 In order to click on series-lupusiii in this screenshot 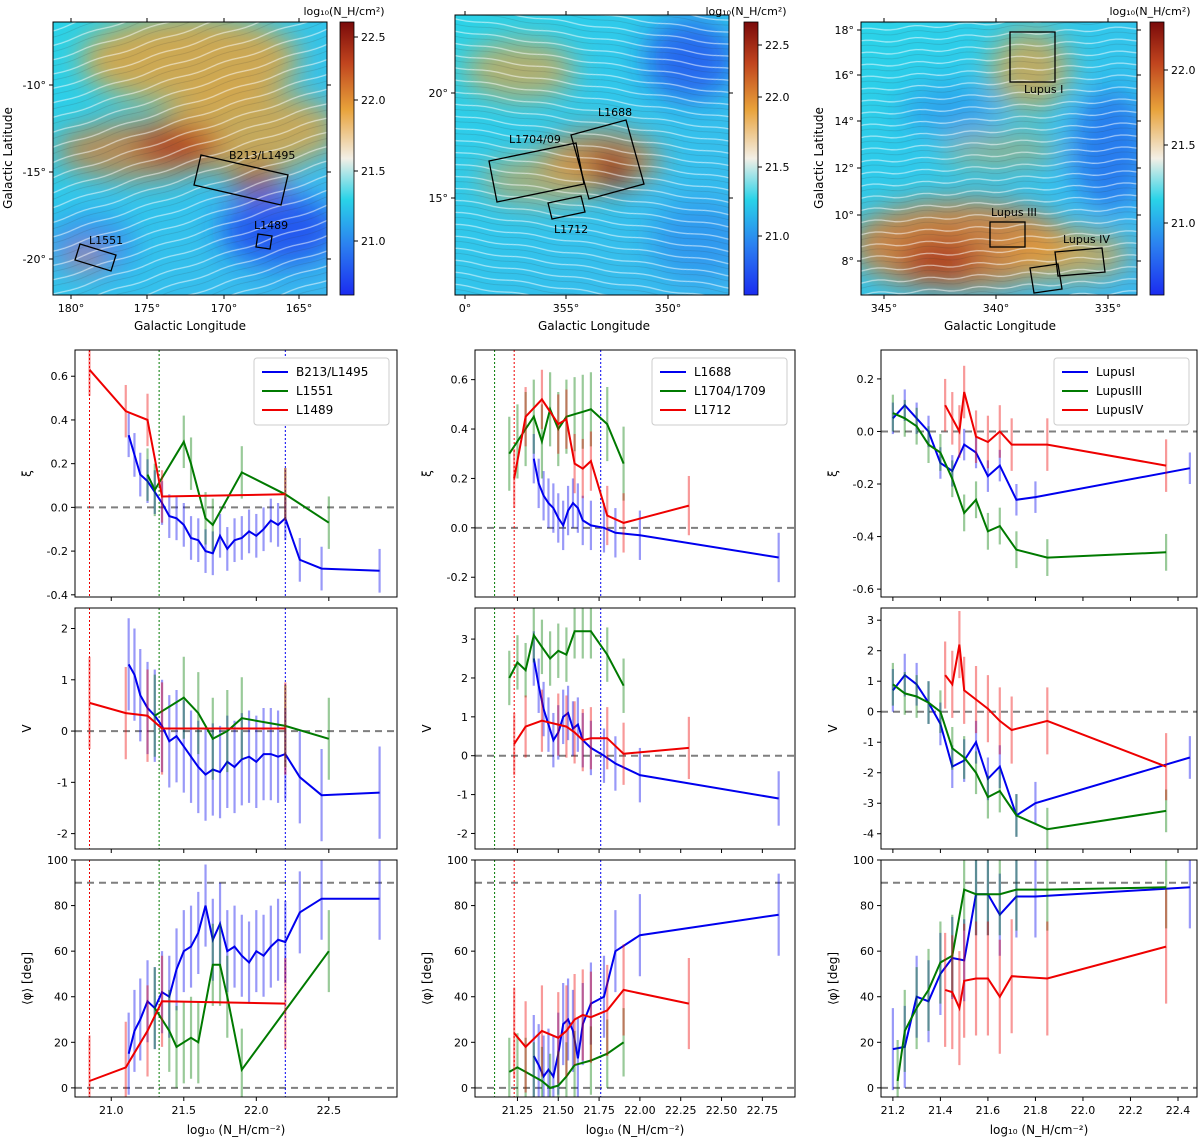, I will do `click(1032, 978)`.